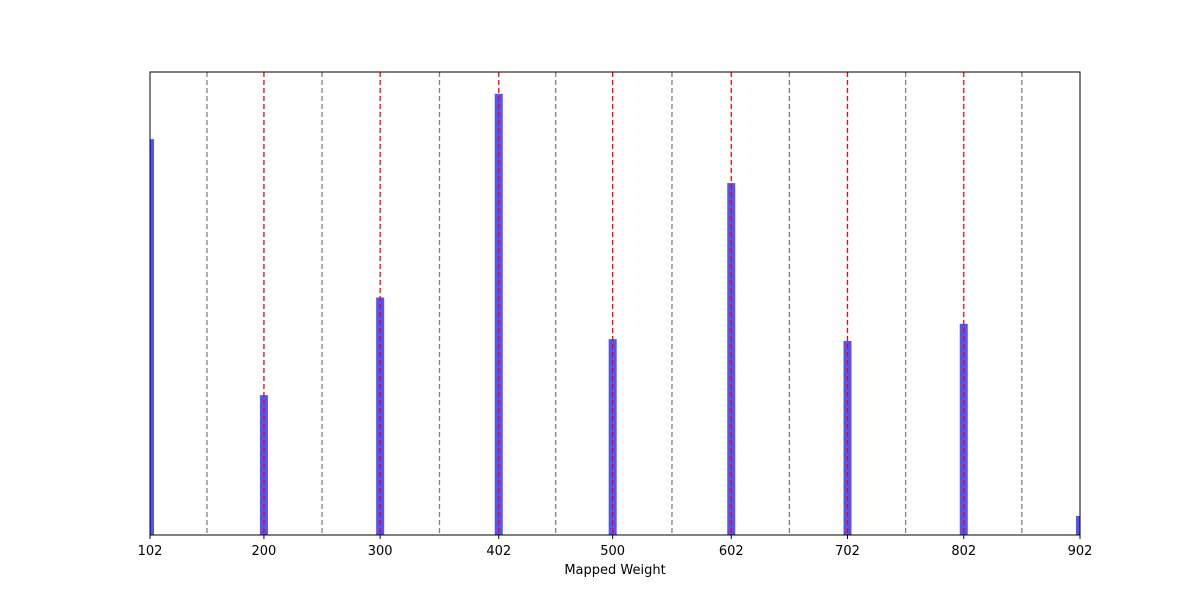 The image size is (1200, 600). I want to click on x-axis-ticks: 102 200 300 402 500 602 702 802 902, so click(615, 547).